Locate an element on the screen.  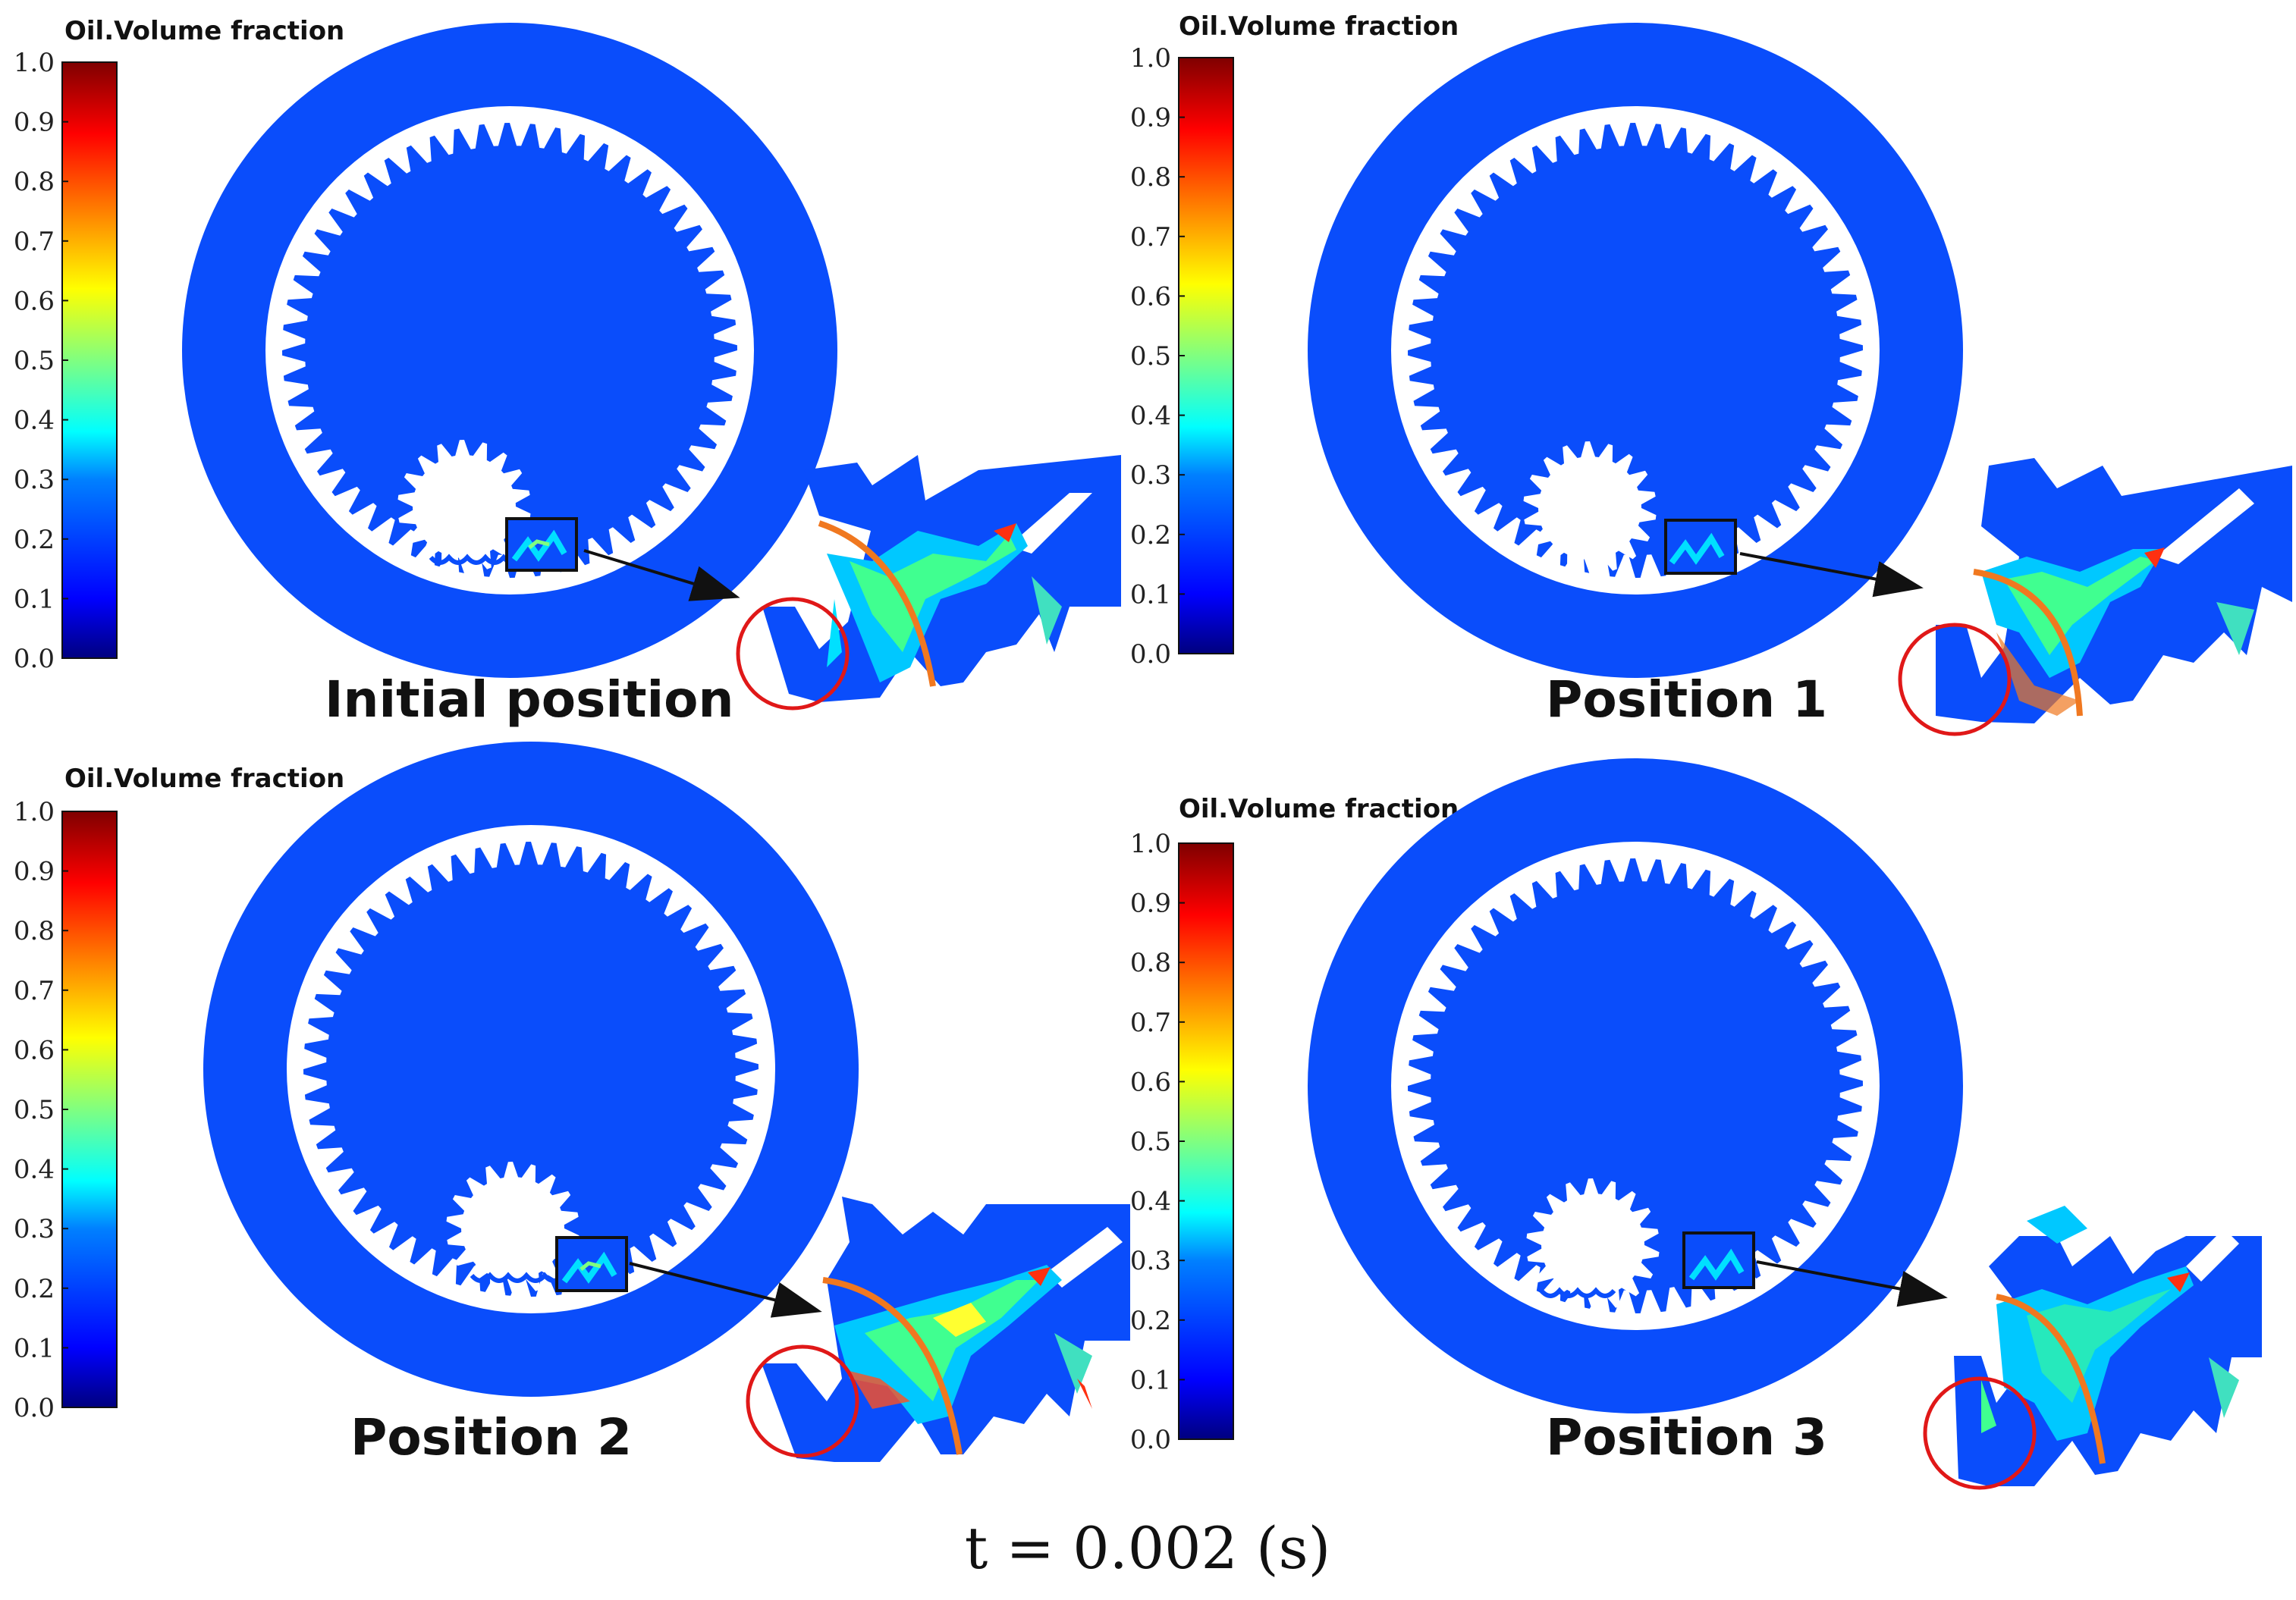
panel-label: Position 2 is located at coordinates (491, 1437).